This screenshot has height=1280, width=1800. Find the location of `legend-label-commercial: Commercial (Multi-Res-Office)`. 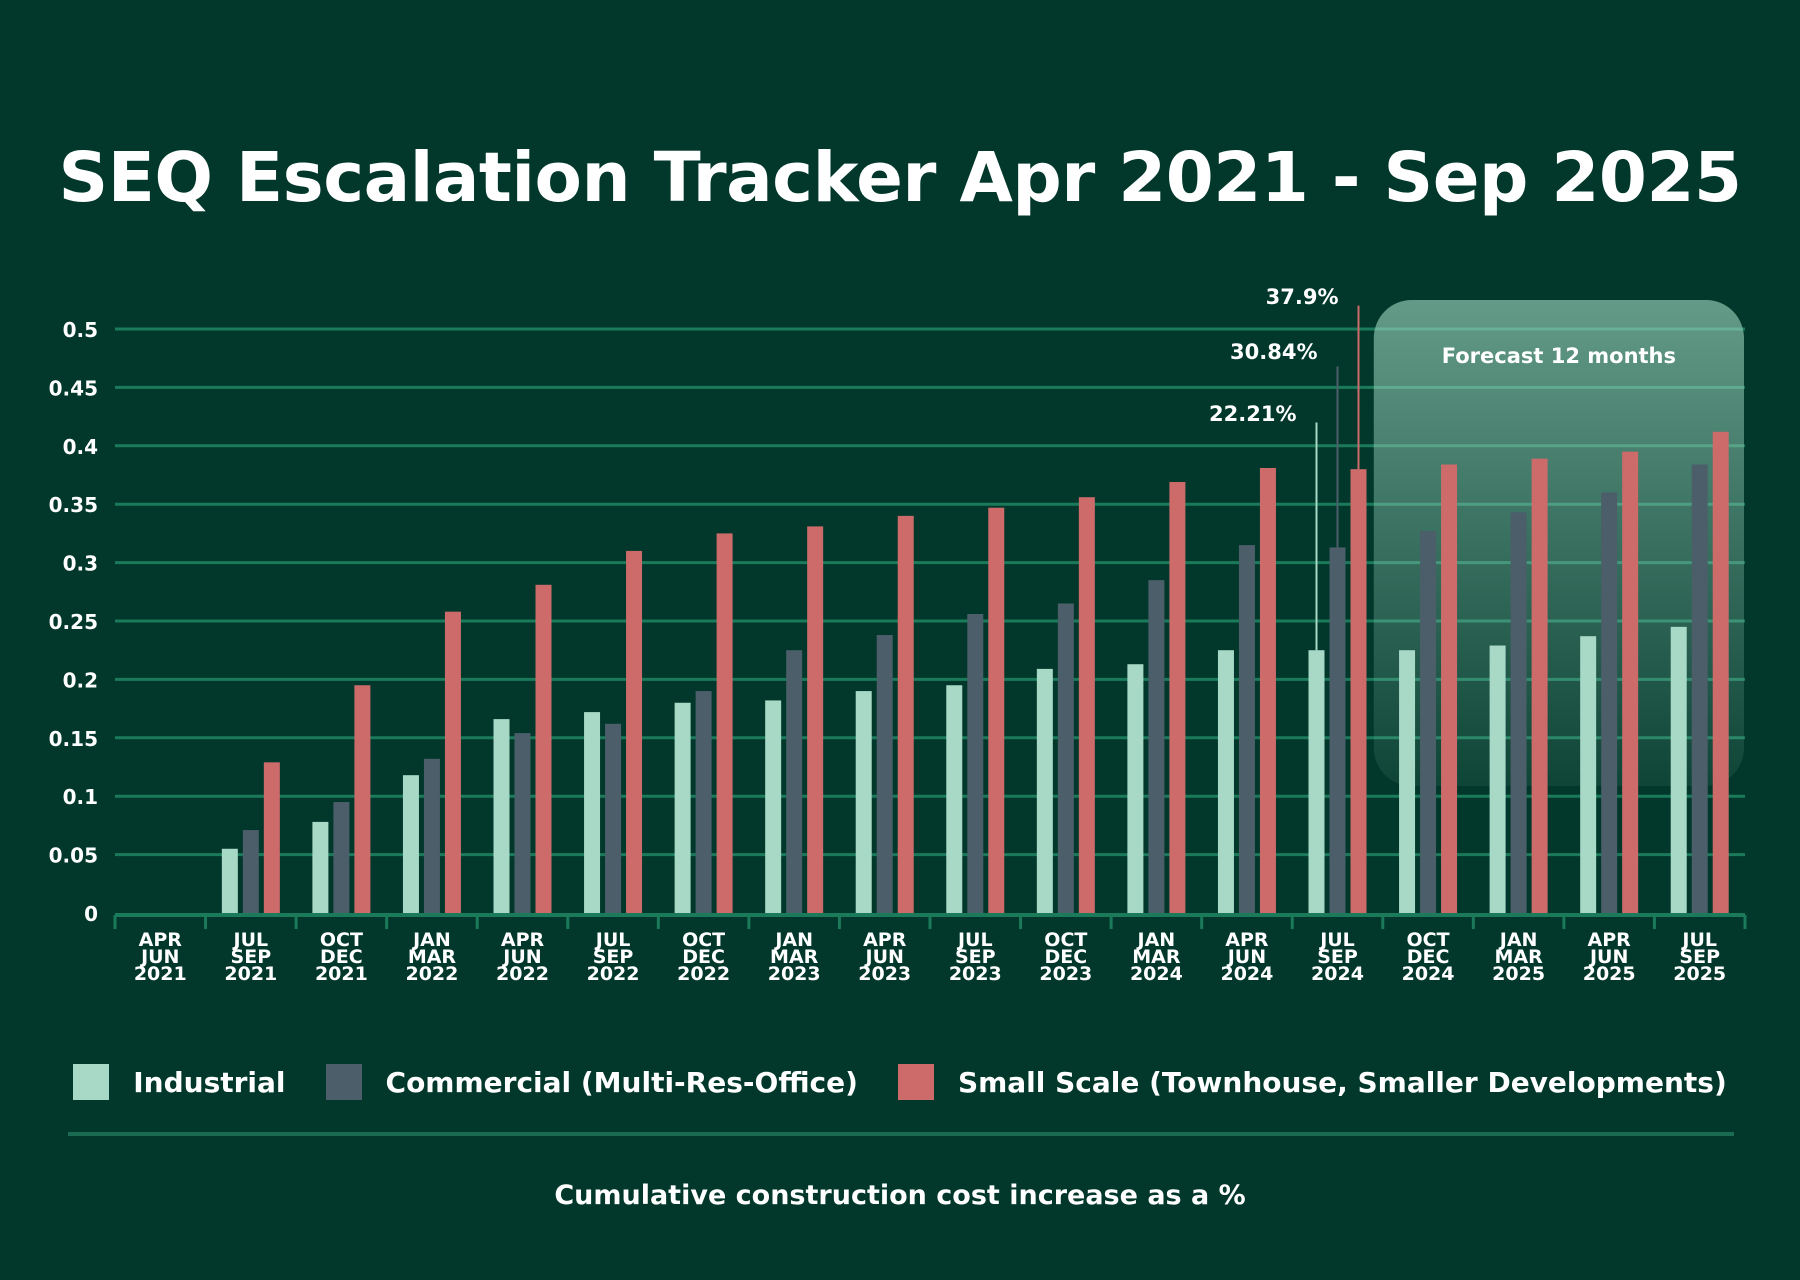

legend-label-commercial: Commercial (Multi-Res-Office) is located at coordinates (621, 1082).